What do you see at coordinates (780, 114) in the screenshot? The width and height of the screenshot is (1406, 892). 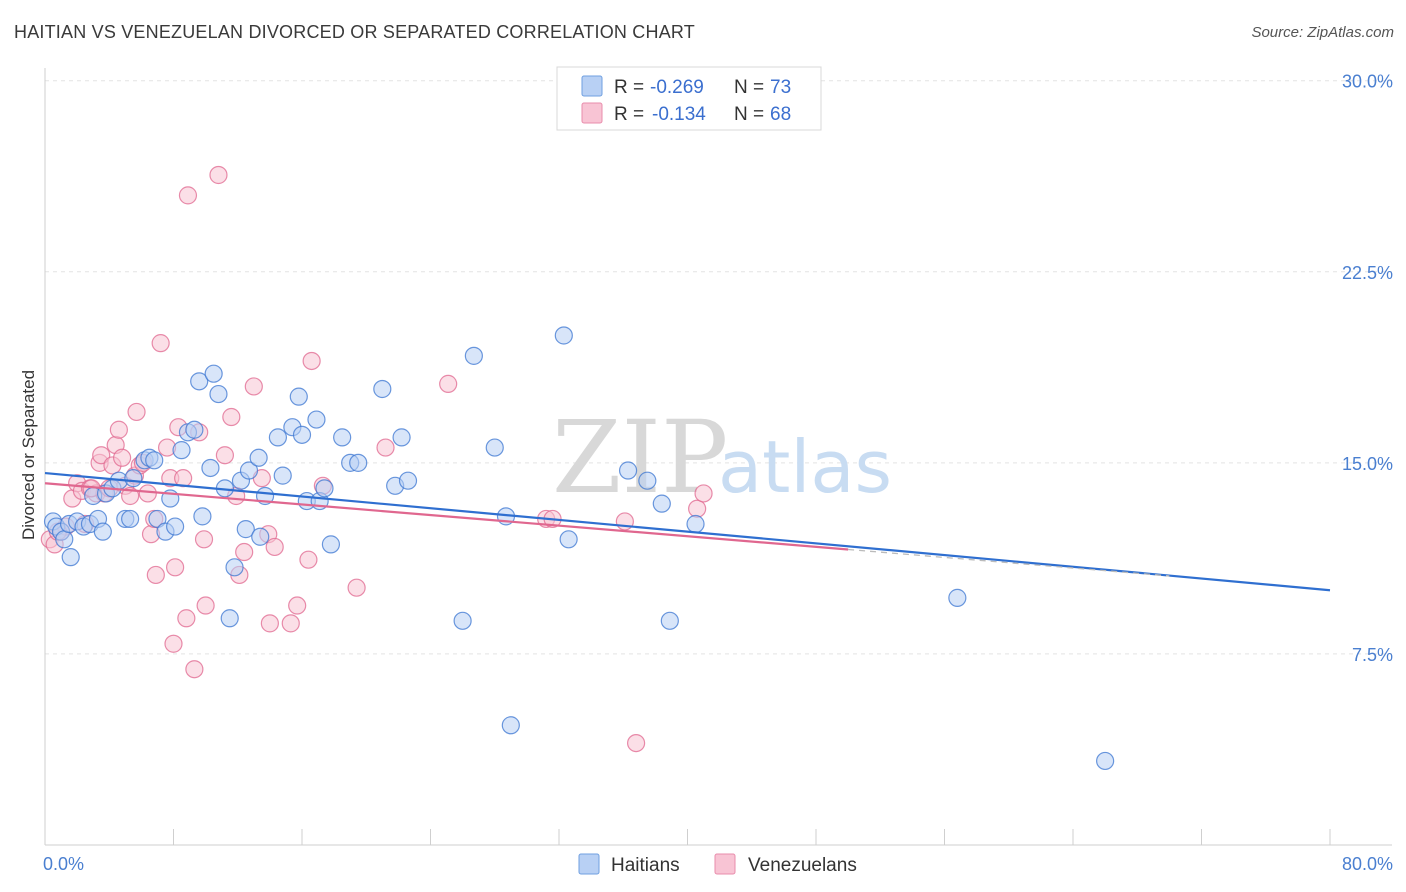 I see `legend-n-value-venezuelans: 68` at bounding box center [780, 114].